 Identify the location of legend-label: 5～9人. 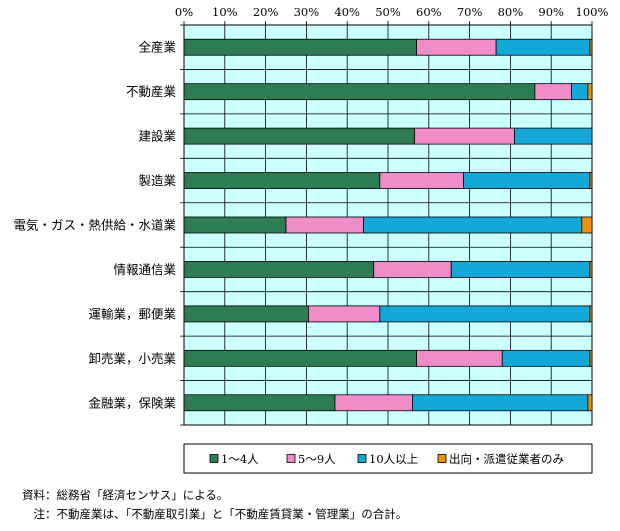
(317, 459).